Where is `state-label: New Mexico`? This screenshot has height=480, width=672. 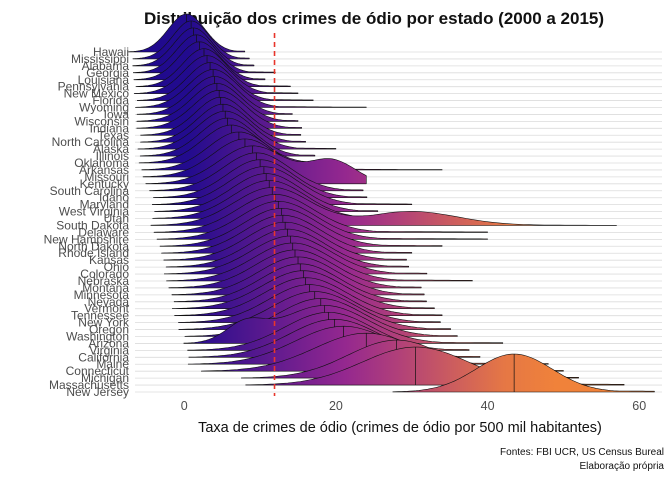 state-label: New Mexico is located at coordinates (97, 94).